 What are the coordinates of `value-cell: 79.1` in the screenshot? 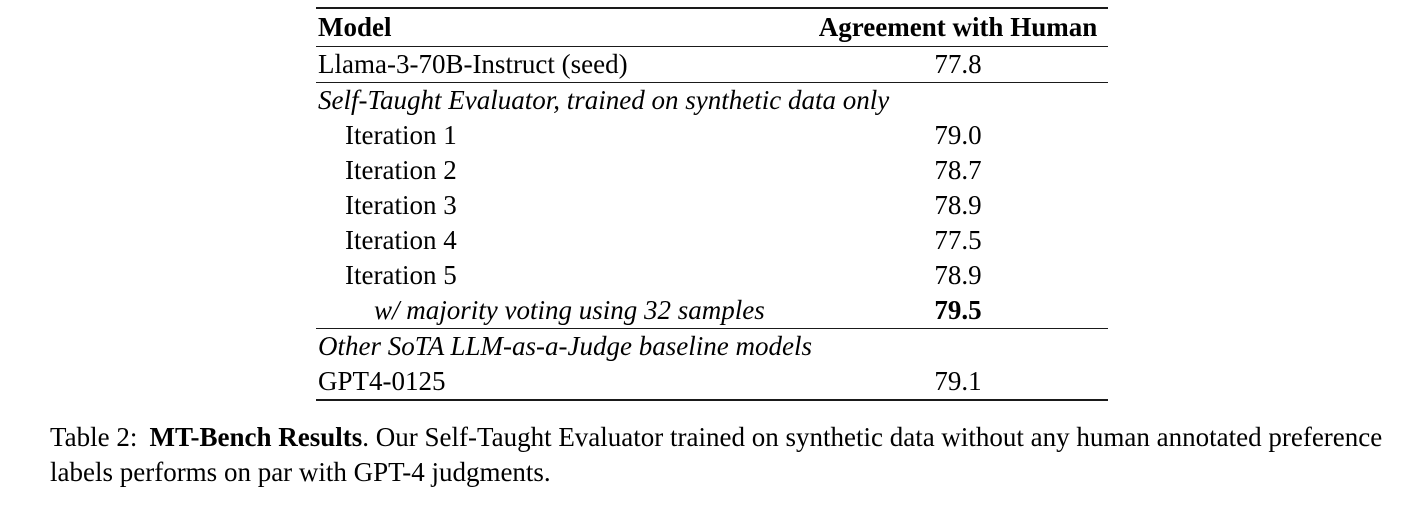 It's located at (958, 381).